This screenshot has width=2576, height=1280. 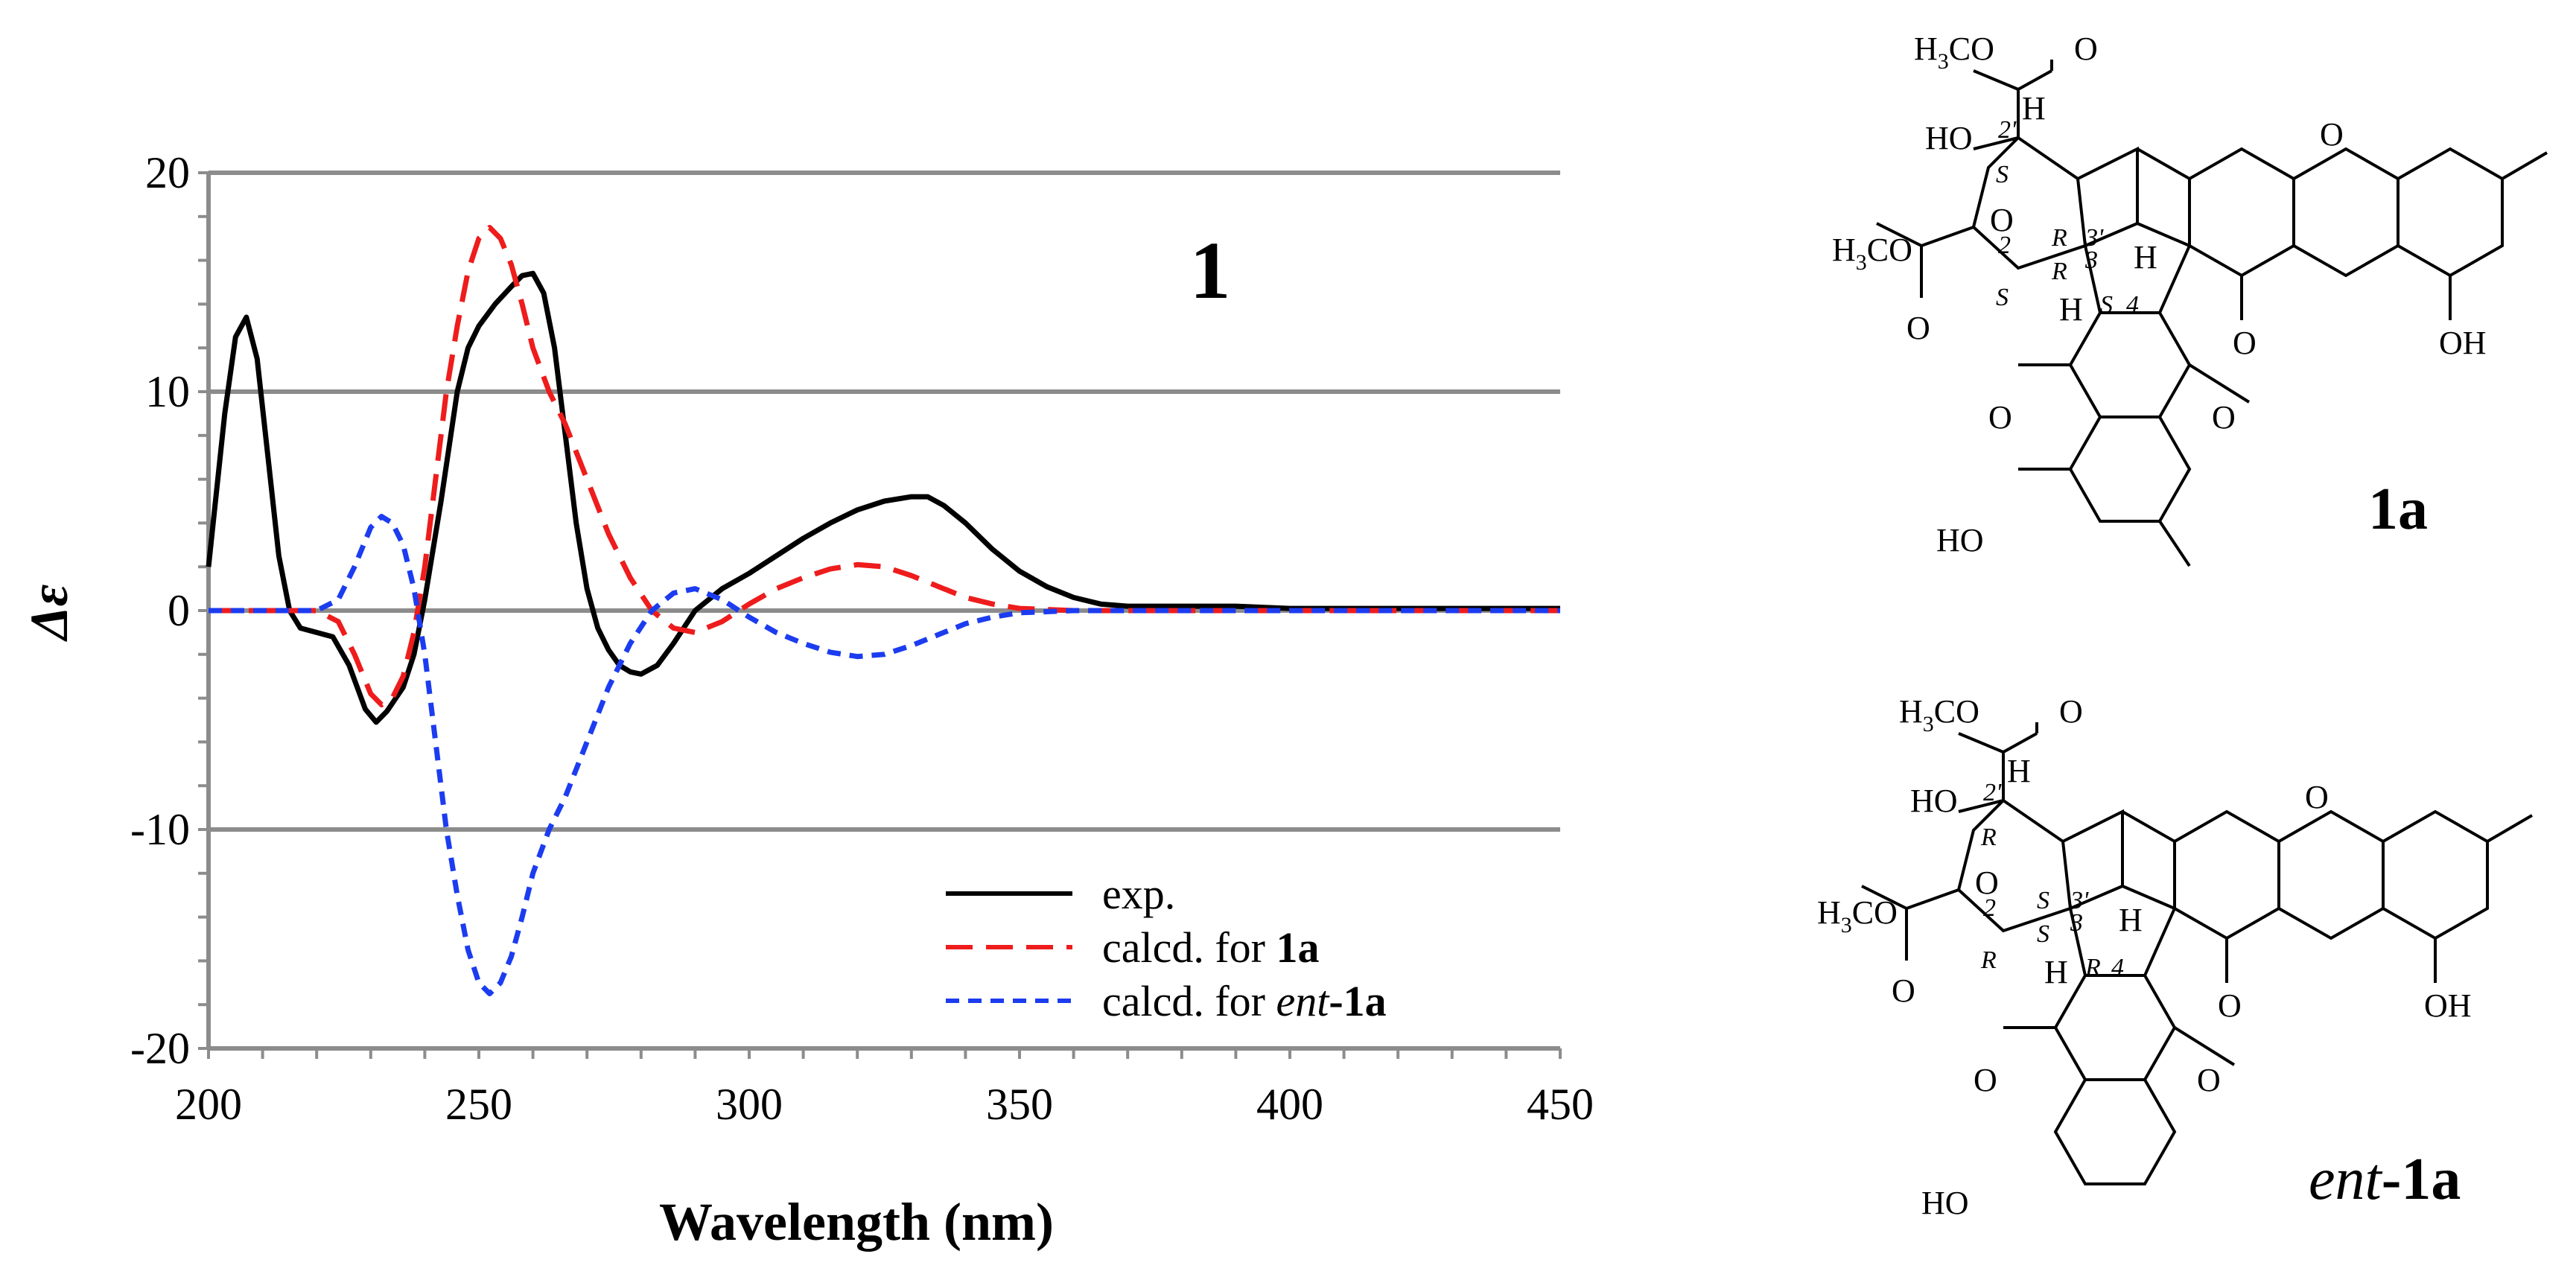 I want to click on x-tick-label: 200, so click(x=208, y=1104).